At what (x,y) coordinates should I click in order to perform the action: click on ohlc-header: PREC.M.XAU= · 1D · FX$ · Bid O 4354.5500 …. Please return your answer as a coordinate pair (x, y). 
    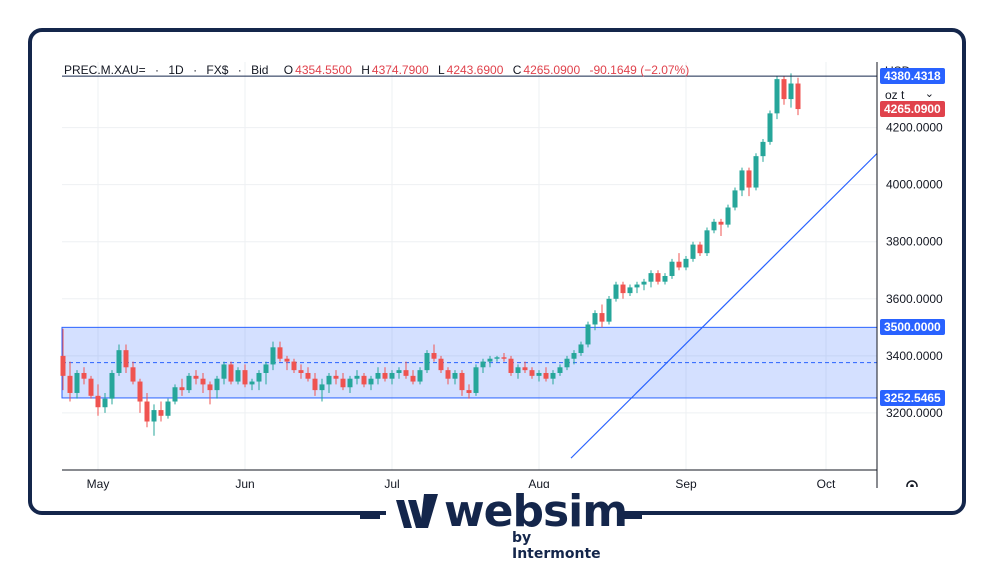
    Looking at the image, I should click on (379, 70).